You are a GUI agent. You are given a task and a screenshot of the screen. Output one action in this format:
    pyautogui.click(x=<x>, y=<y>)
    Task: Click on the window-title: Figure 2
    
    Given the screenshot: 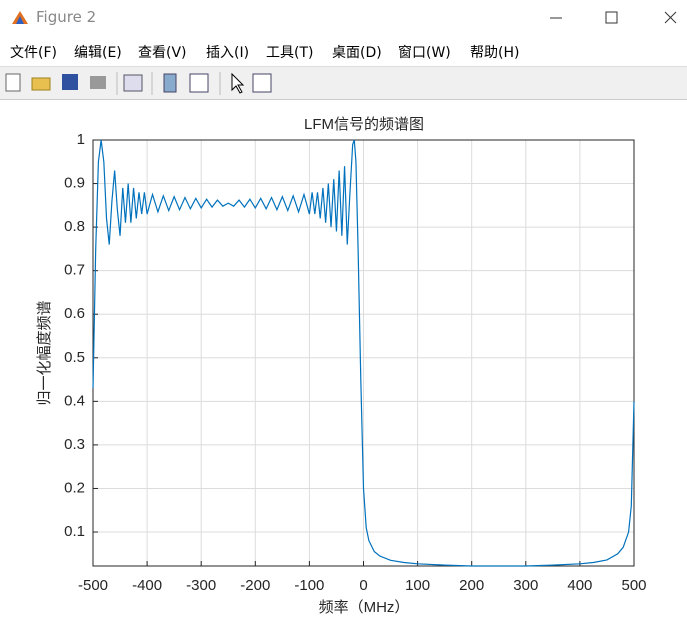 What is the action you would take?
    pyautogui.click(x=66, y=17)
    